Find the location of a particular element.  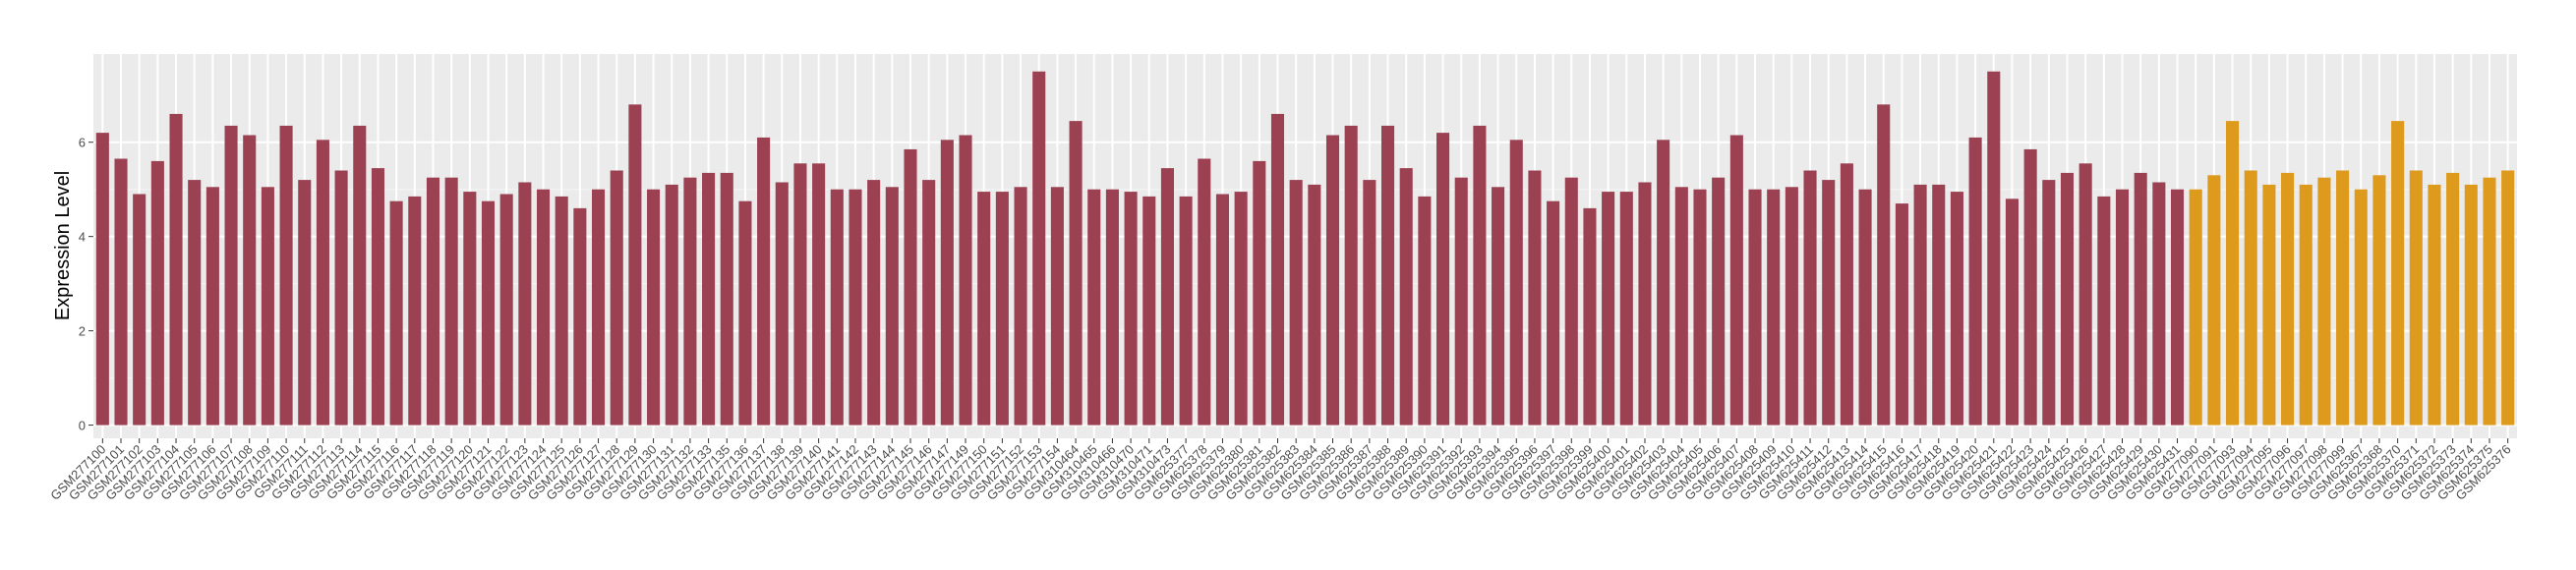

y-tick-label: 4 is located at coordinates (82, 237).